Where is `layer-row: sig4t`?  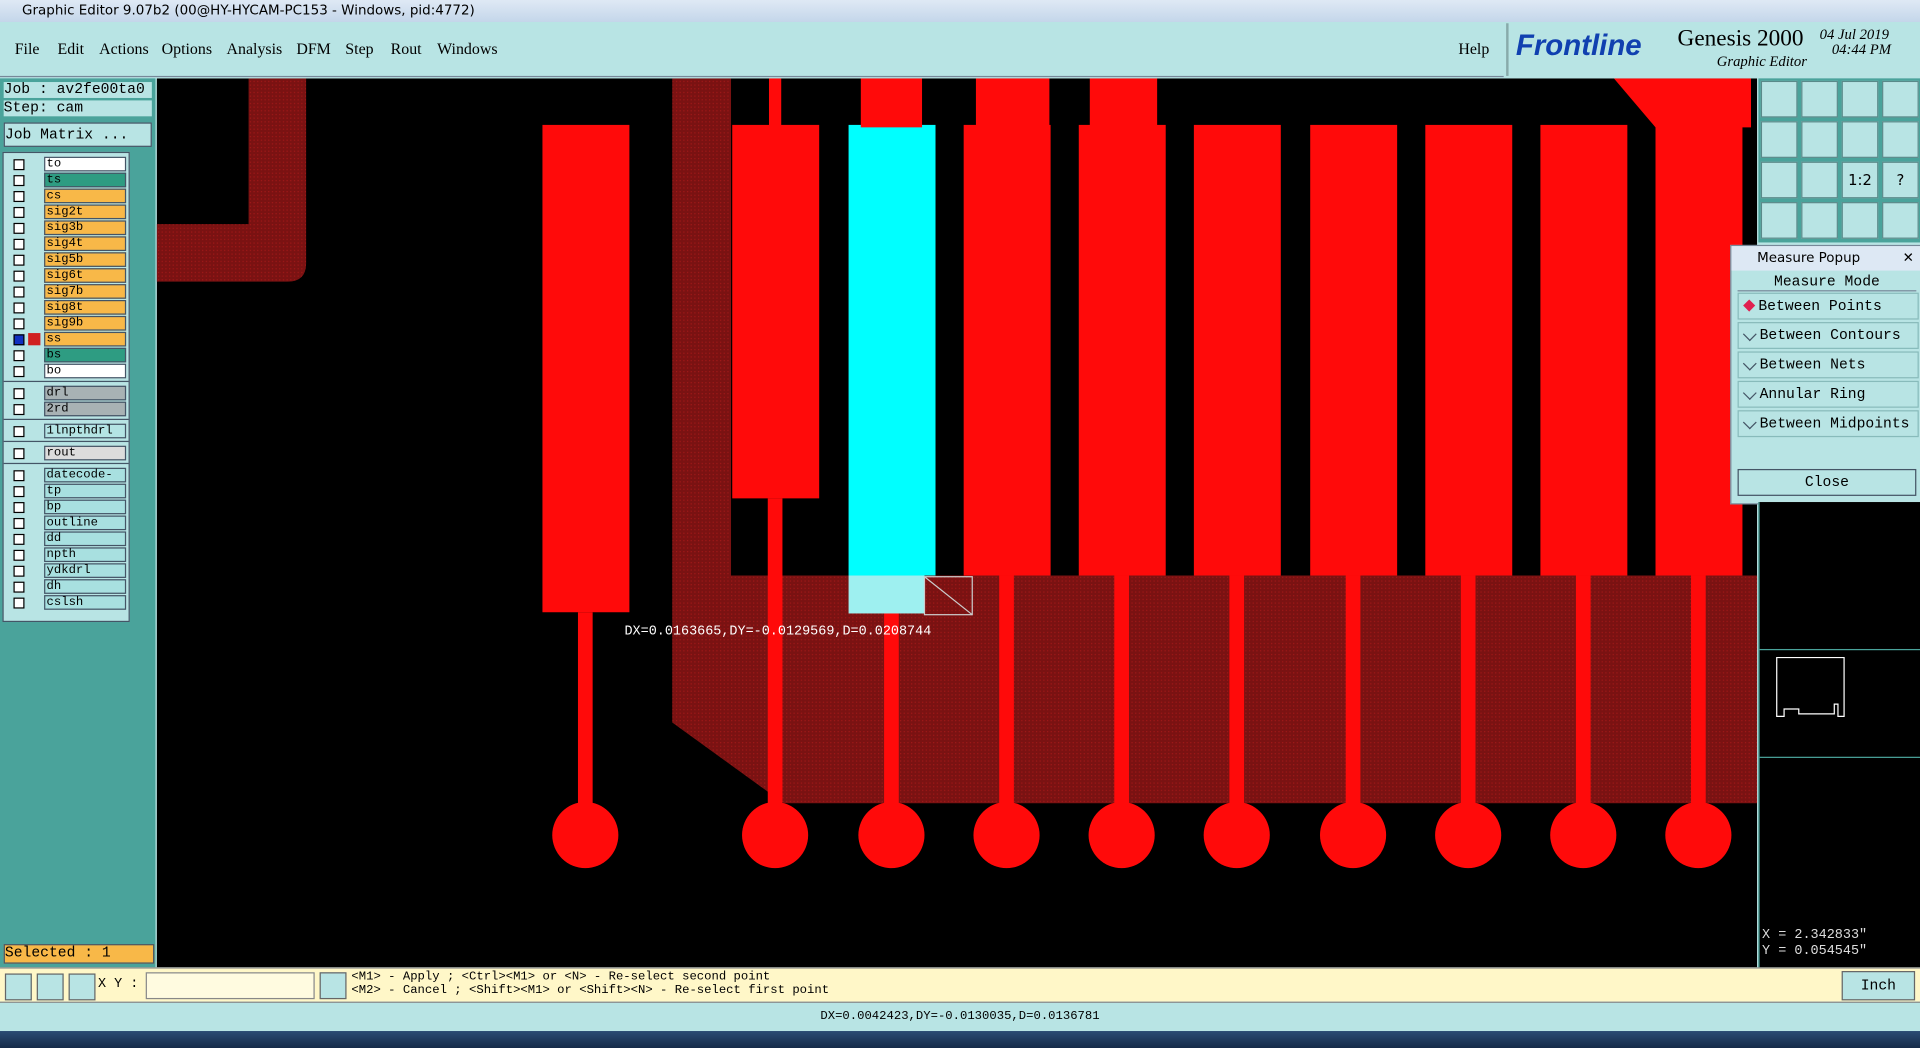 layer-row: sig4t is located at coordinates (69, 244).